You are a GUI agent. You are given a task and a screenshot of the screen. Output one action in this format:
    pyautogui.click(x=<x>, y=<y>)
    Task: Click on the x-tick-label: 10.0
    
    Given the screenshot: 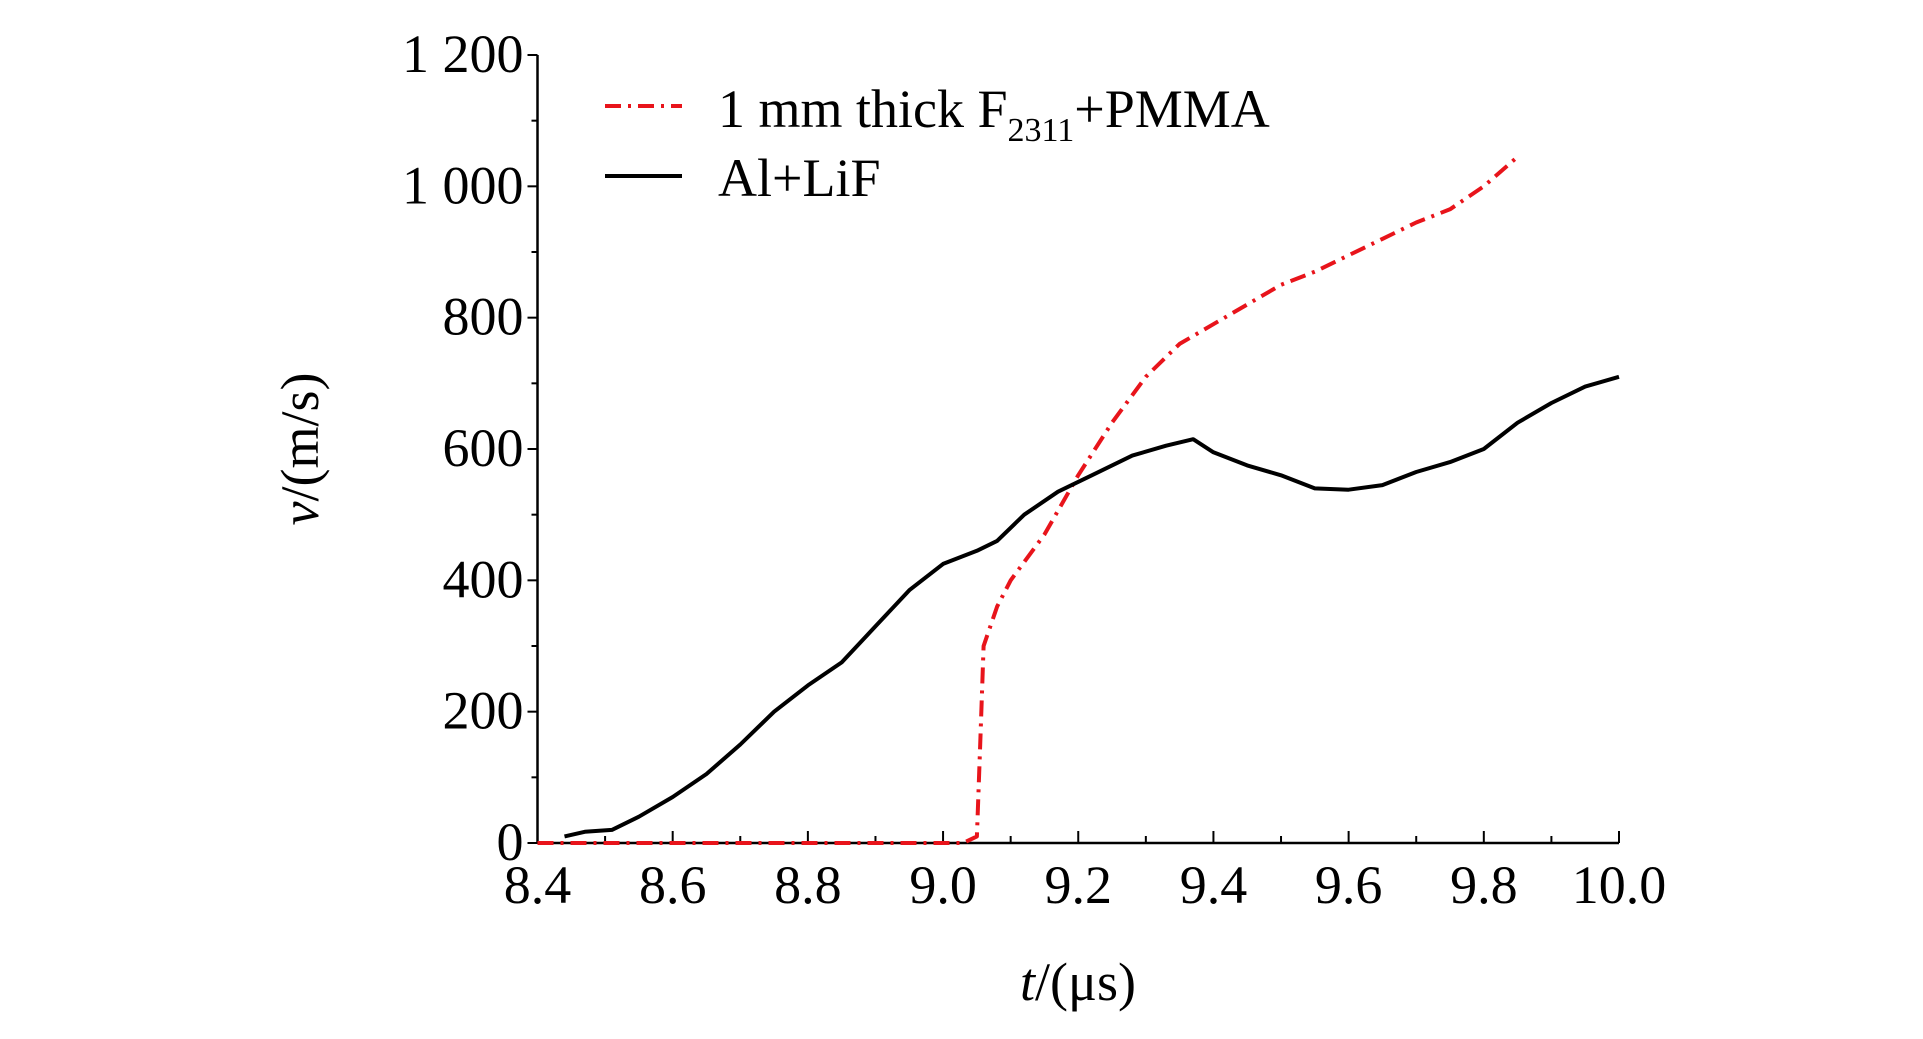 What is the action you would take?
    pyautogui.click(x=1619, y=885)
    